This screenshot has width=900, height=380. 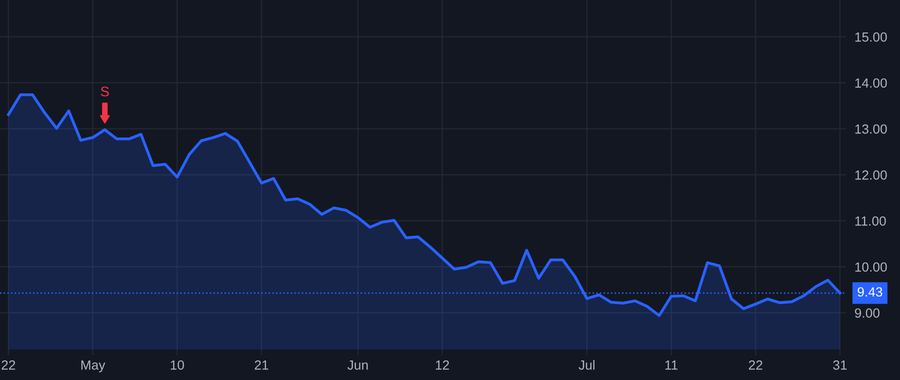 What do you see at coordinates (357, 365) in the screenshot?
I see `x-tick-label: Jun` at bounding box center [357, 365].